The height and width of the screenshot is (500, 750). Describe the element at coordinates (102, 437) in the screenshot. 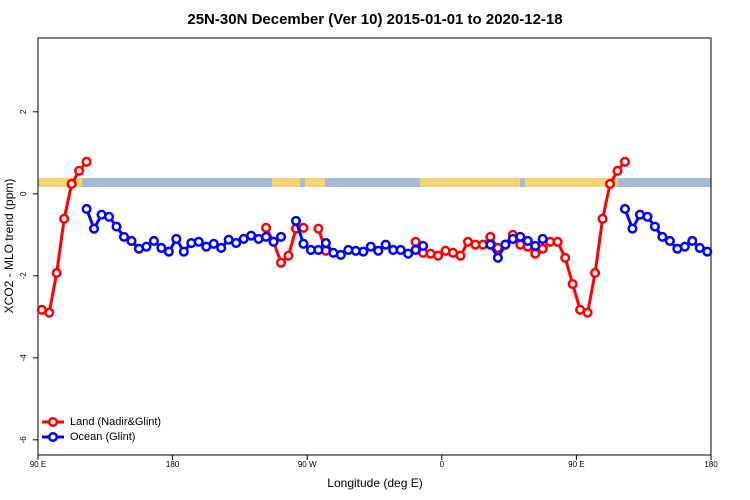

I see `legend-label: Ocean (Glint)` at that location.